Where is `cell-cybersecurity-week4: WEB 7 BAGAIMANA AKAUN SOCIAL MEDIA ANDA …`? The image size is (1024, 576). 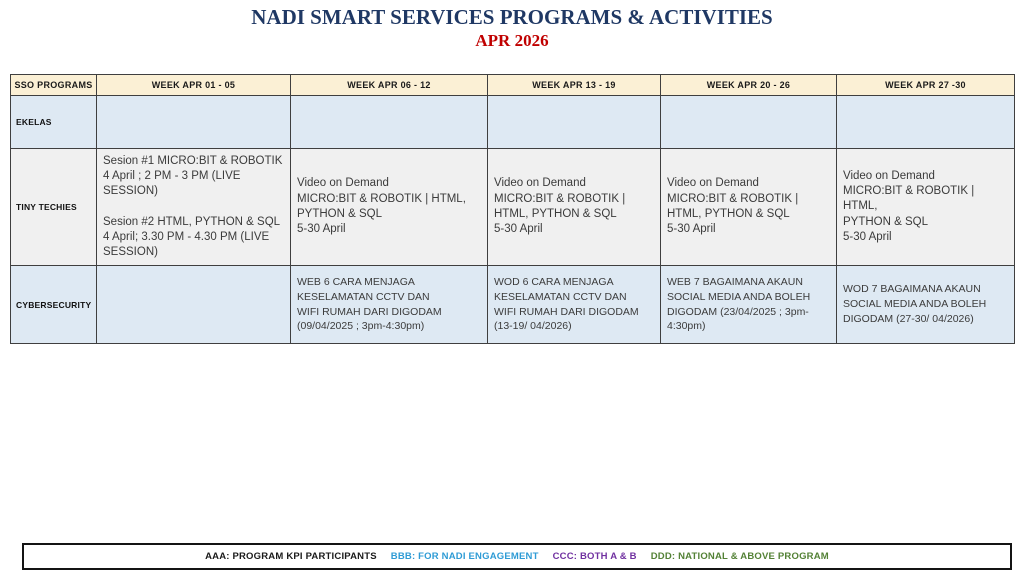 cell-cybersecurity-week4: WEB 7 BAGAIMANA AKAUN SOCIAL MEDIA ANDA … is located at coordinates (748, 304).